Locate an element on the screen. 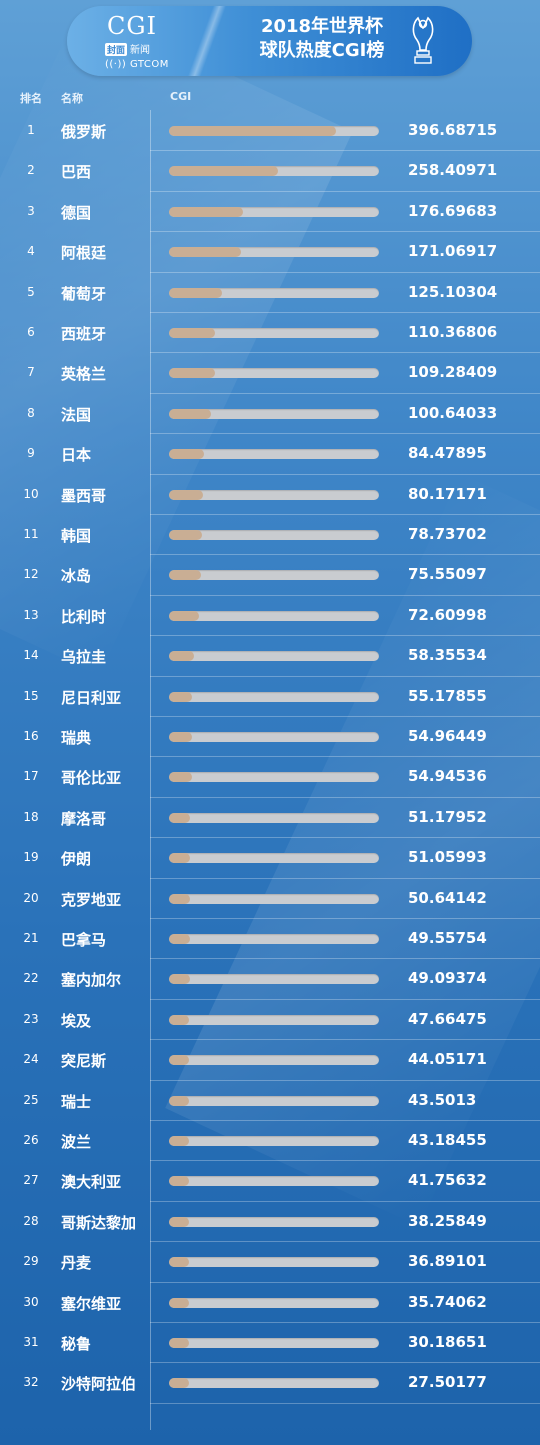 This screenshot has height=1445, width=540. row-rank: 15 is located at coordinates (31, 695).